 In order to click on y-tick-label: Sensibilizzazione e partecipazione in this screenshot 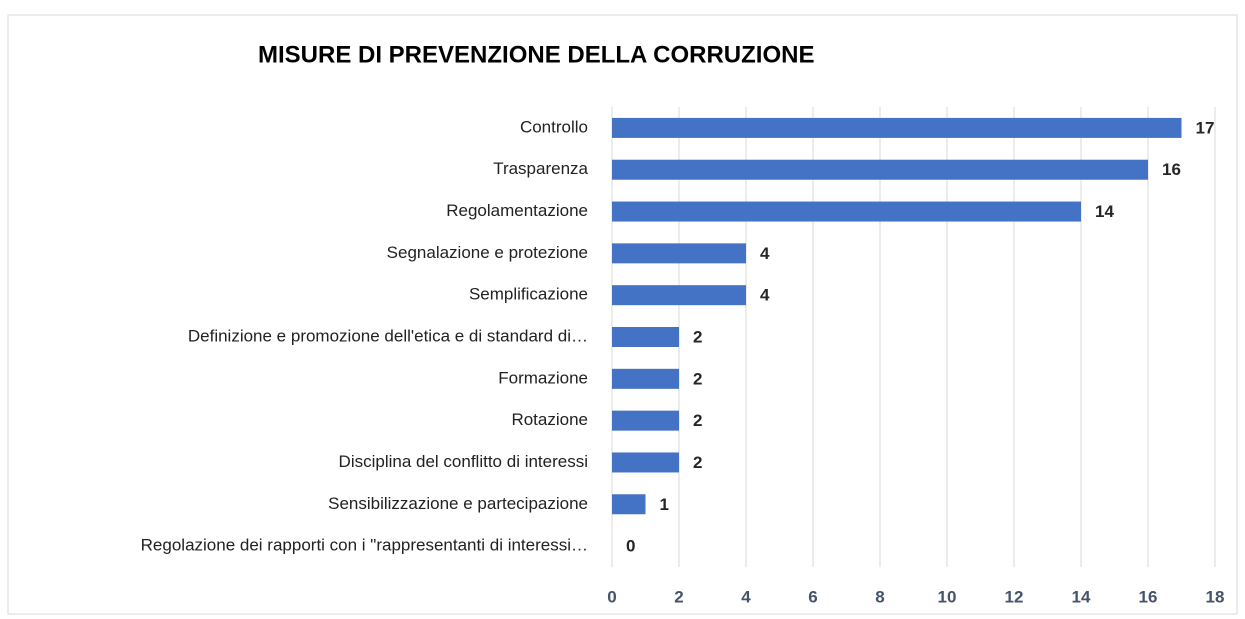, I will do `click(458, 503)`.